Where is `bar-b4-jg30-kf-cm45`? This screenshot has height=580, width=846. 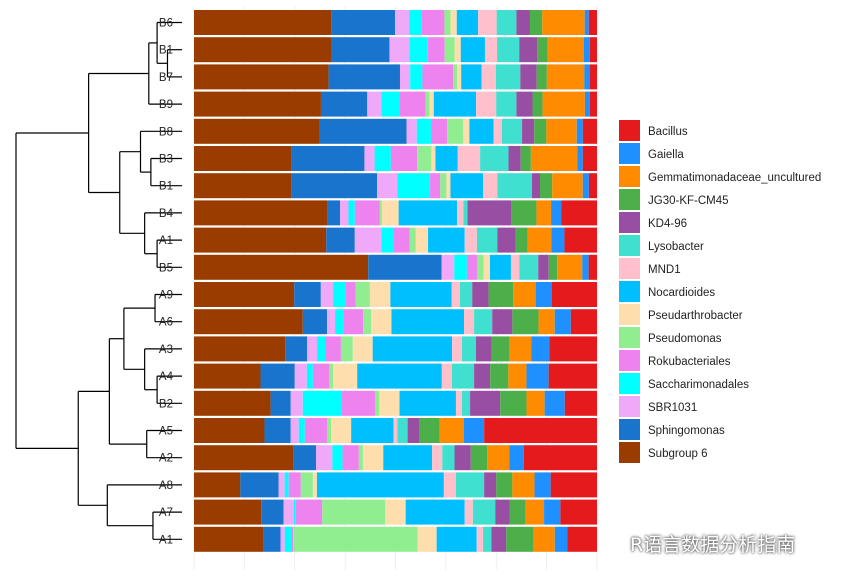 bar-b4-jg30-kf-cm45 is located at coordinates (524, 213).